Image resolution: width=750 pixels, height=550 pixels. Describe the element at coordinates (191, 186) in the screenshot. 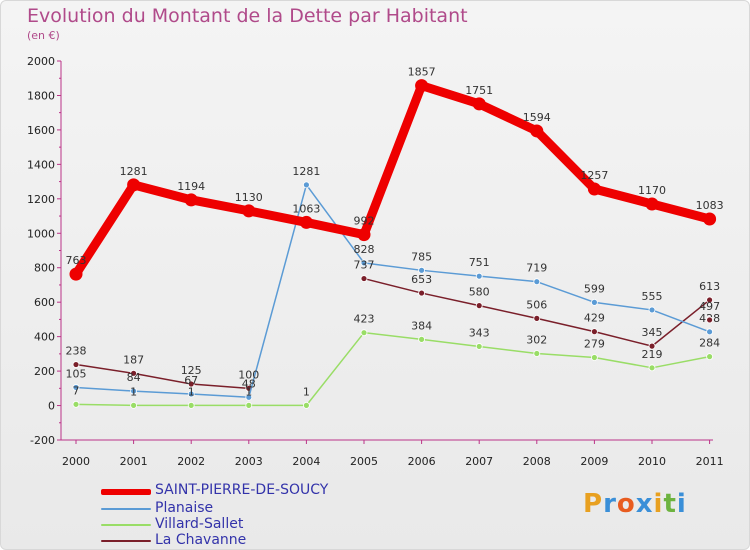

I see `data-label-saint-pierre-de-soucy: 1194` at that location.